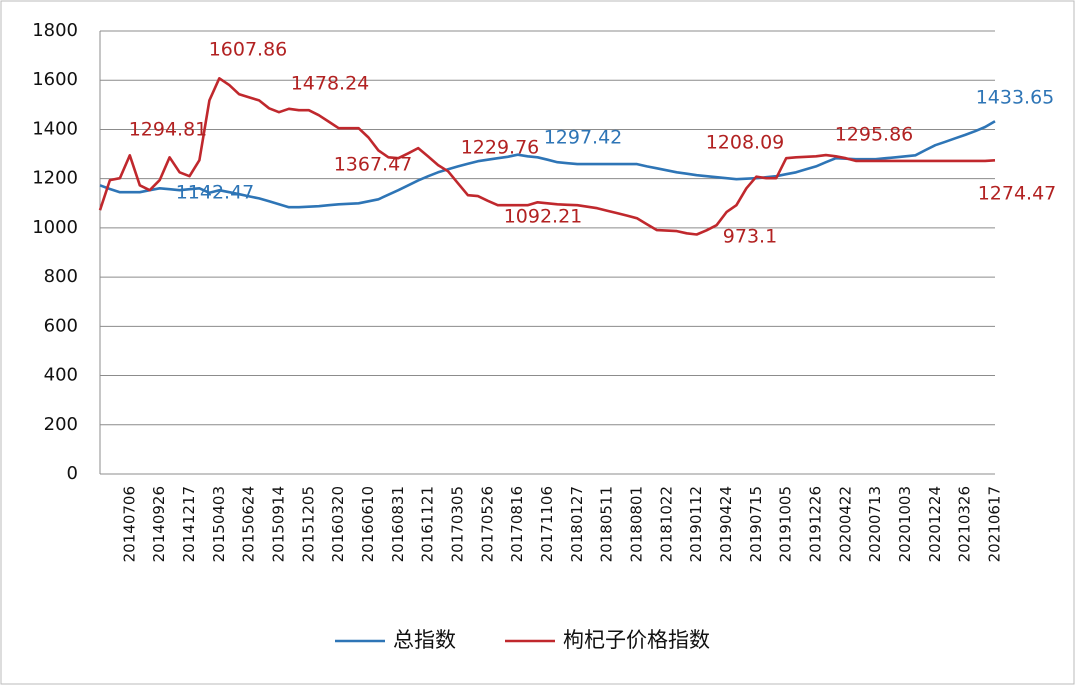  What do you see at coordinates (745, 143) in the screenshot?
I see `data-label: 1208.09` at bounding box center [745, 143].